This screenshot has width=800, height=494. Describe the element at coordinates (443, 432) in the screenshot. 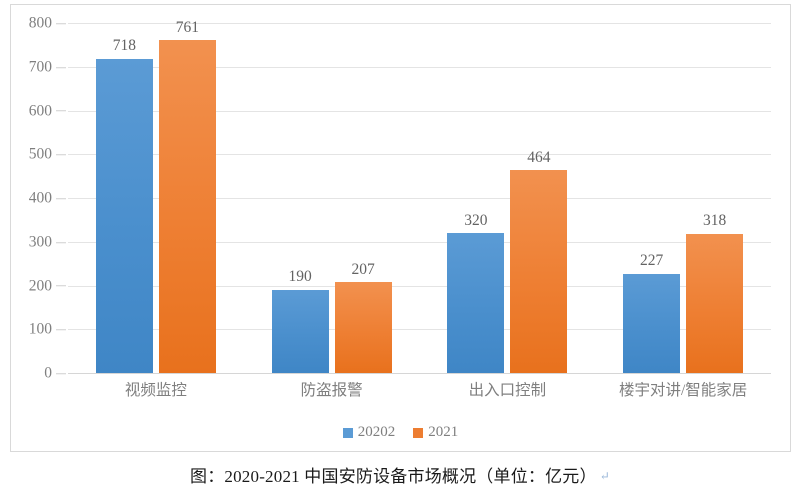

I see `legend-label: 2021` at that location.